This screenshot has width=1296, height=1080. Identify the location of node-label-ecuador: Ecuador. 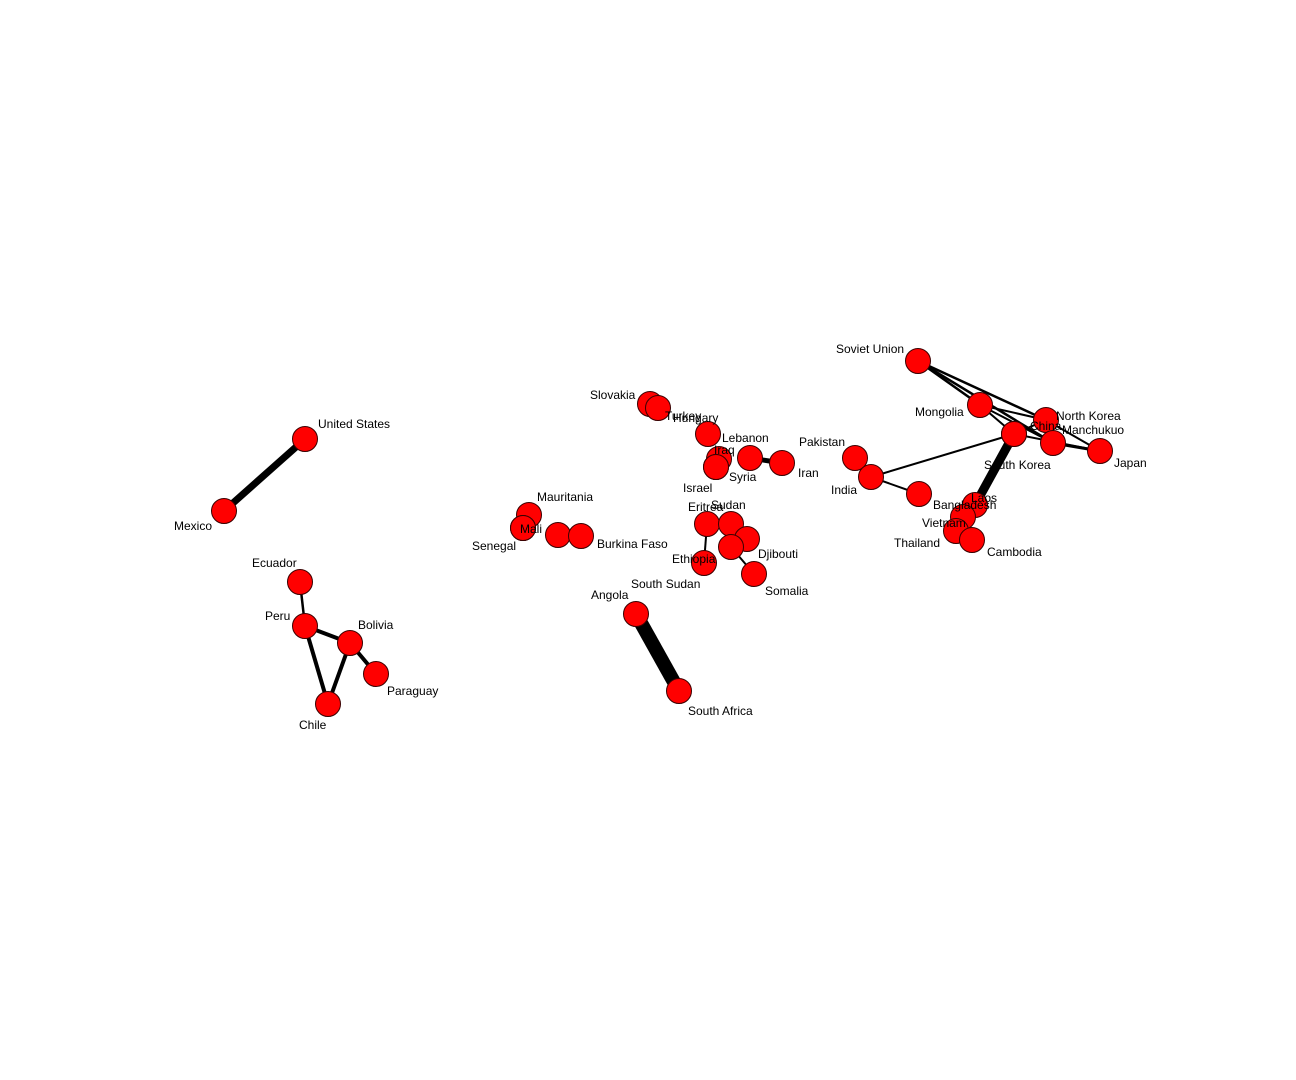
(274, 563).